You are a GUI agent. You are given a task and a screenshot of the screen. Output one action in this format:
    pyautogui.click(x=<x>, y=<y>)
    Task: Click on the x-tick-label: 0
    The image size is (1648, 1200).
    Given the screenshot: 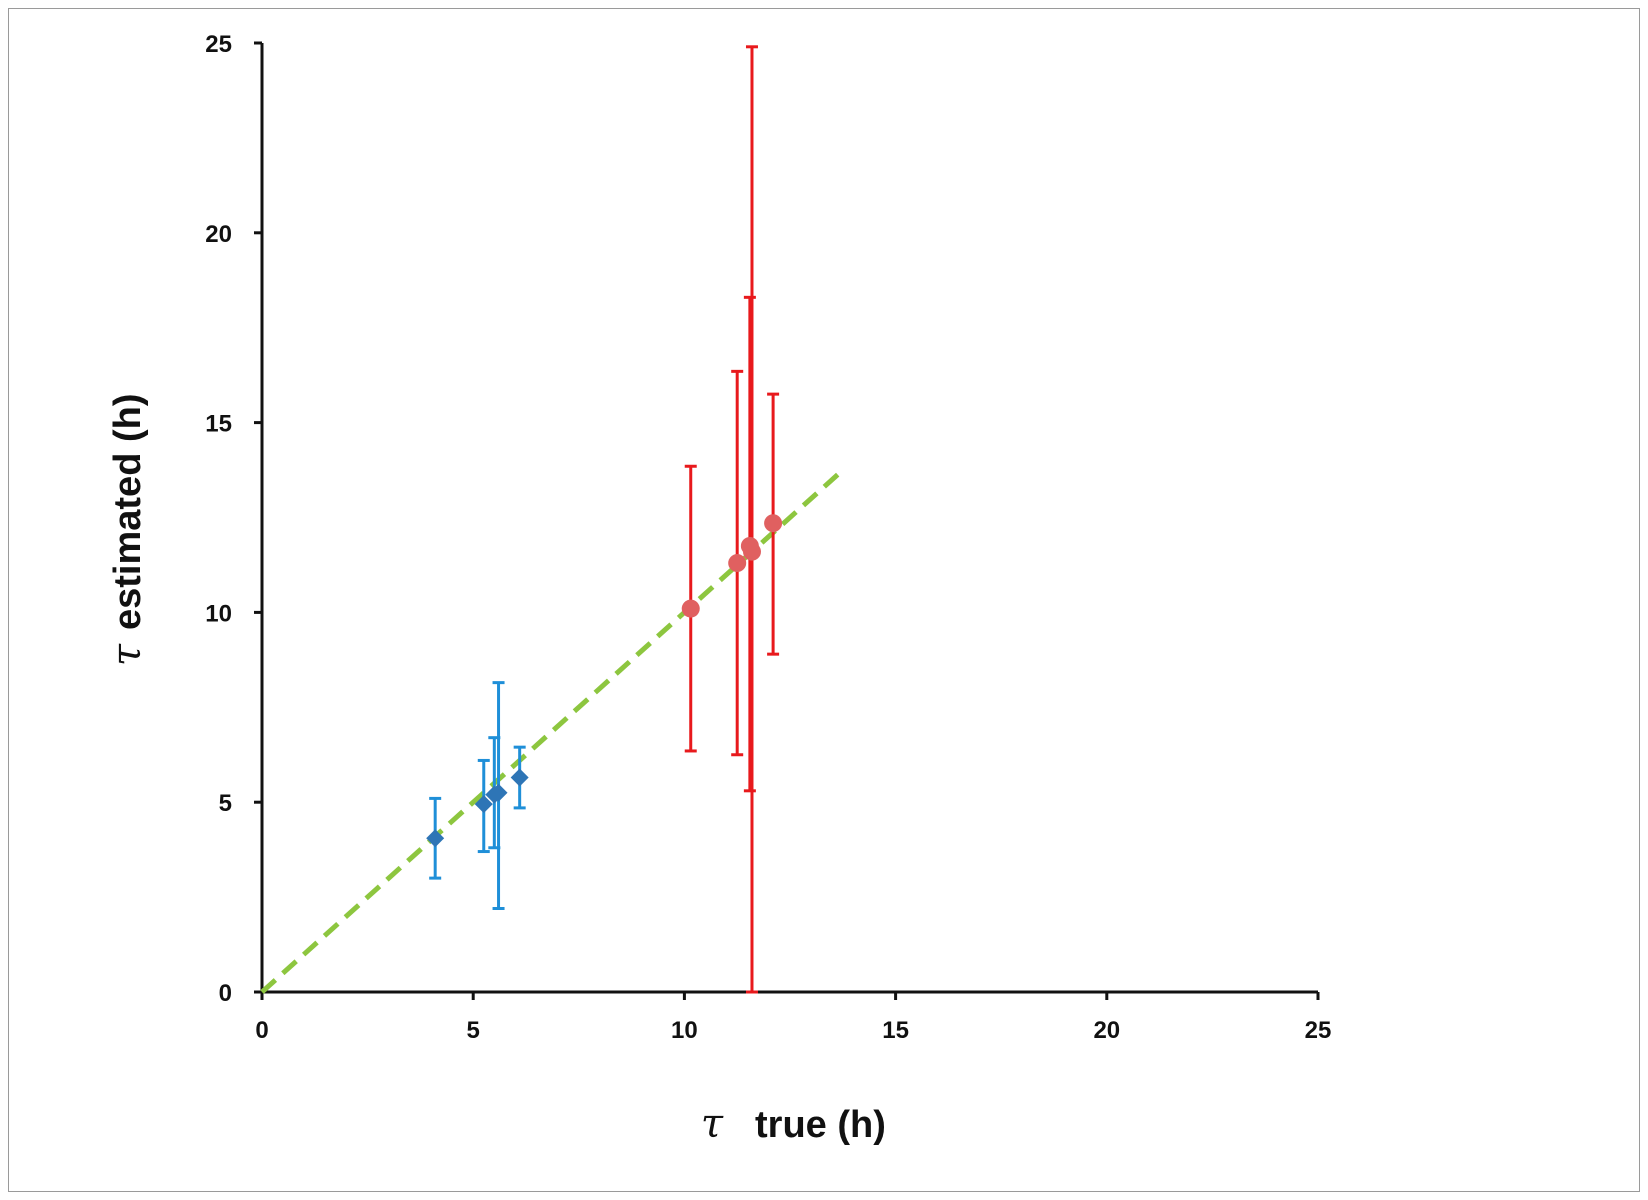 What is the action you would take?
    pyautogui.click(x=261, y=1030)
    